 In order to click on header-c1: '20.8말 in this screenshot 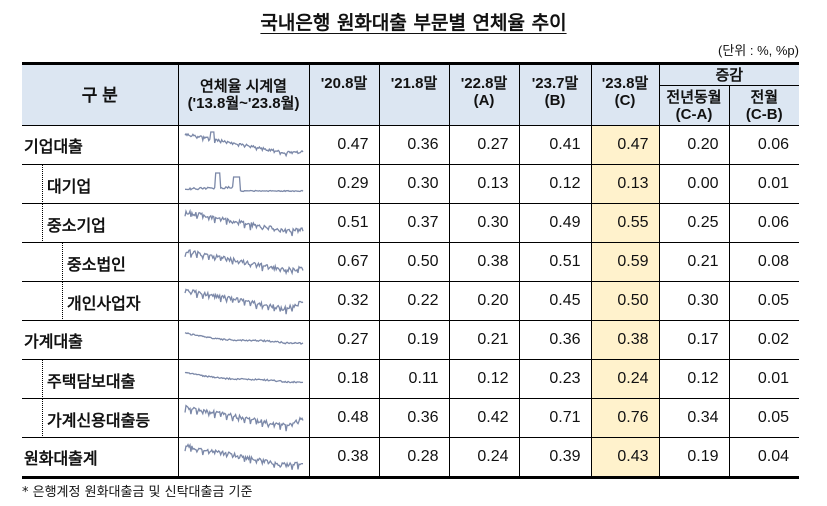, I will do `click(344, 94)`.